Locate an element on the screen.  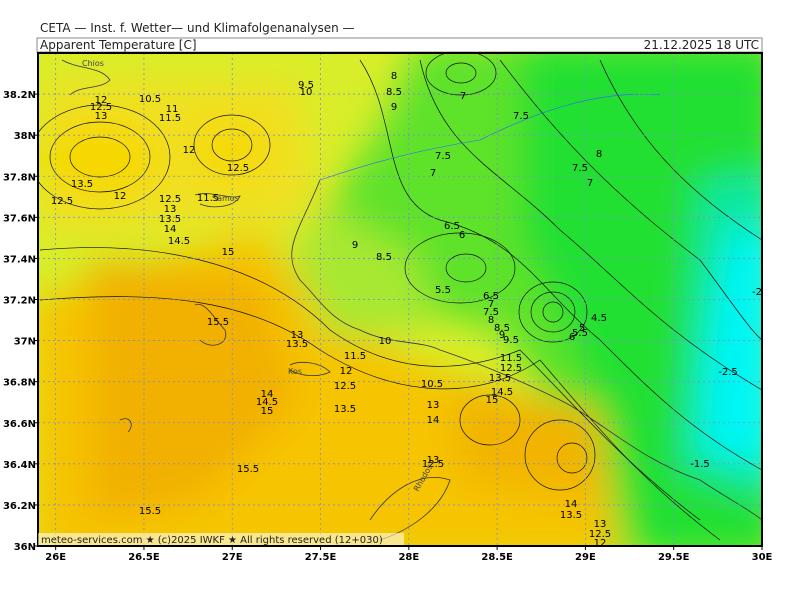
x-tick-label: 29E is located at coordinates (585, 557).